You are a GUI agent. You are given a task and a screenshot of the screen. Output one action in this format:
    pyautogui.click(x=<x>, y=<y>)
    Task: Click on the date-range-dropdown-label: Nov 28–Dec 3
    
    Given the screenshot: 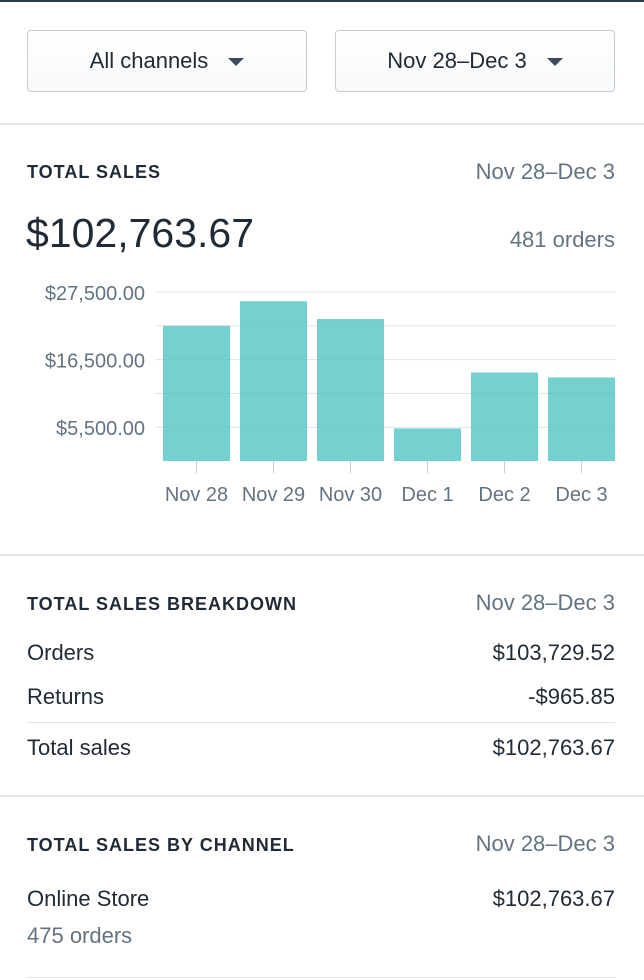 What is the action you would take?
    pyautogui.click(x=457, y=60)
    